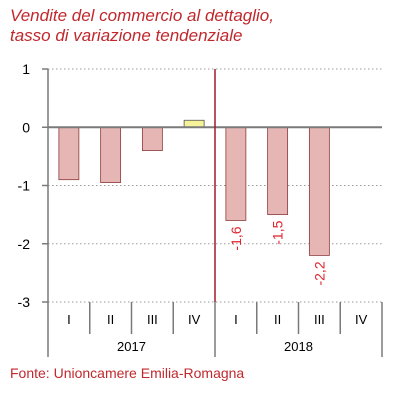  Describe the element at coordinates (24, 302) in the screenshot. I see `y-tick-label: -3` at that location.